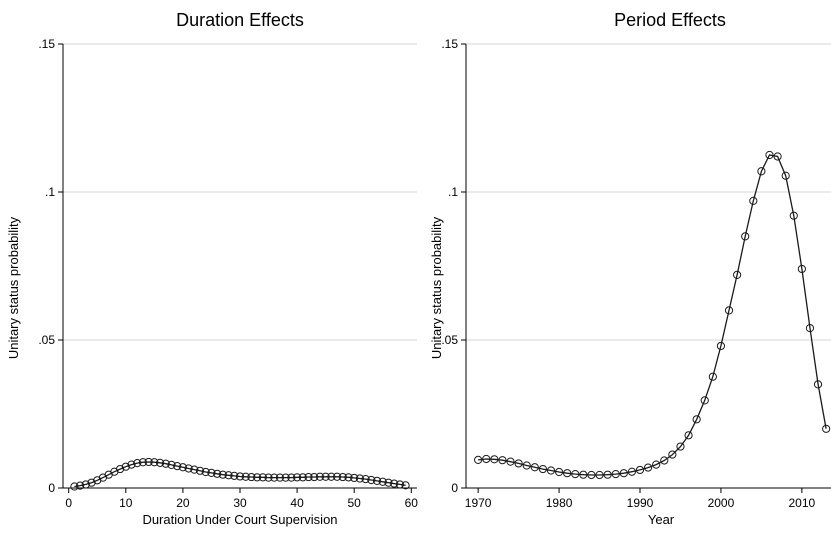 This screenshot has height=551, width=831. What do you see at coordinates (721, 503) in the screenshot?
I see `x-tick-label: 2000` at bounding box center [721, 503].